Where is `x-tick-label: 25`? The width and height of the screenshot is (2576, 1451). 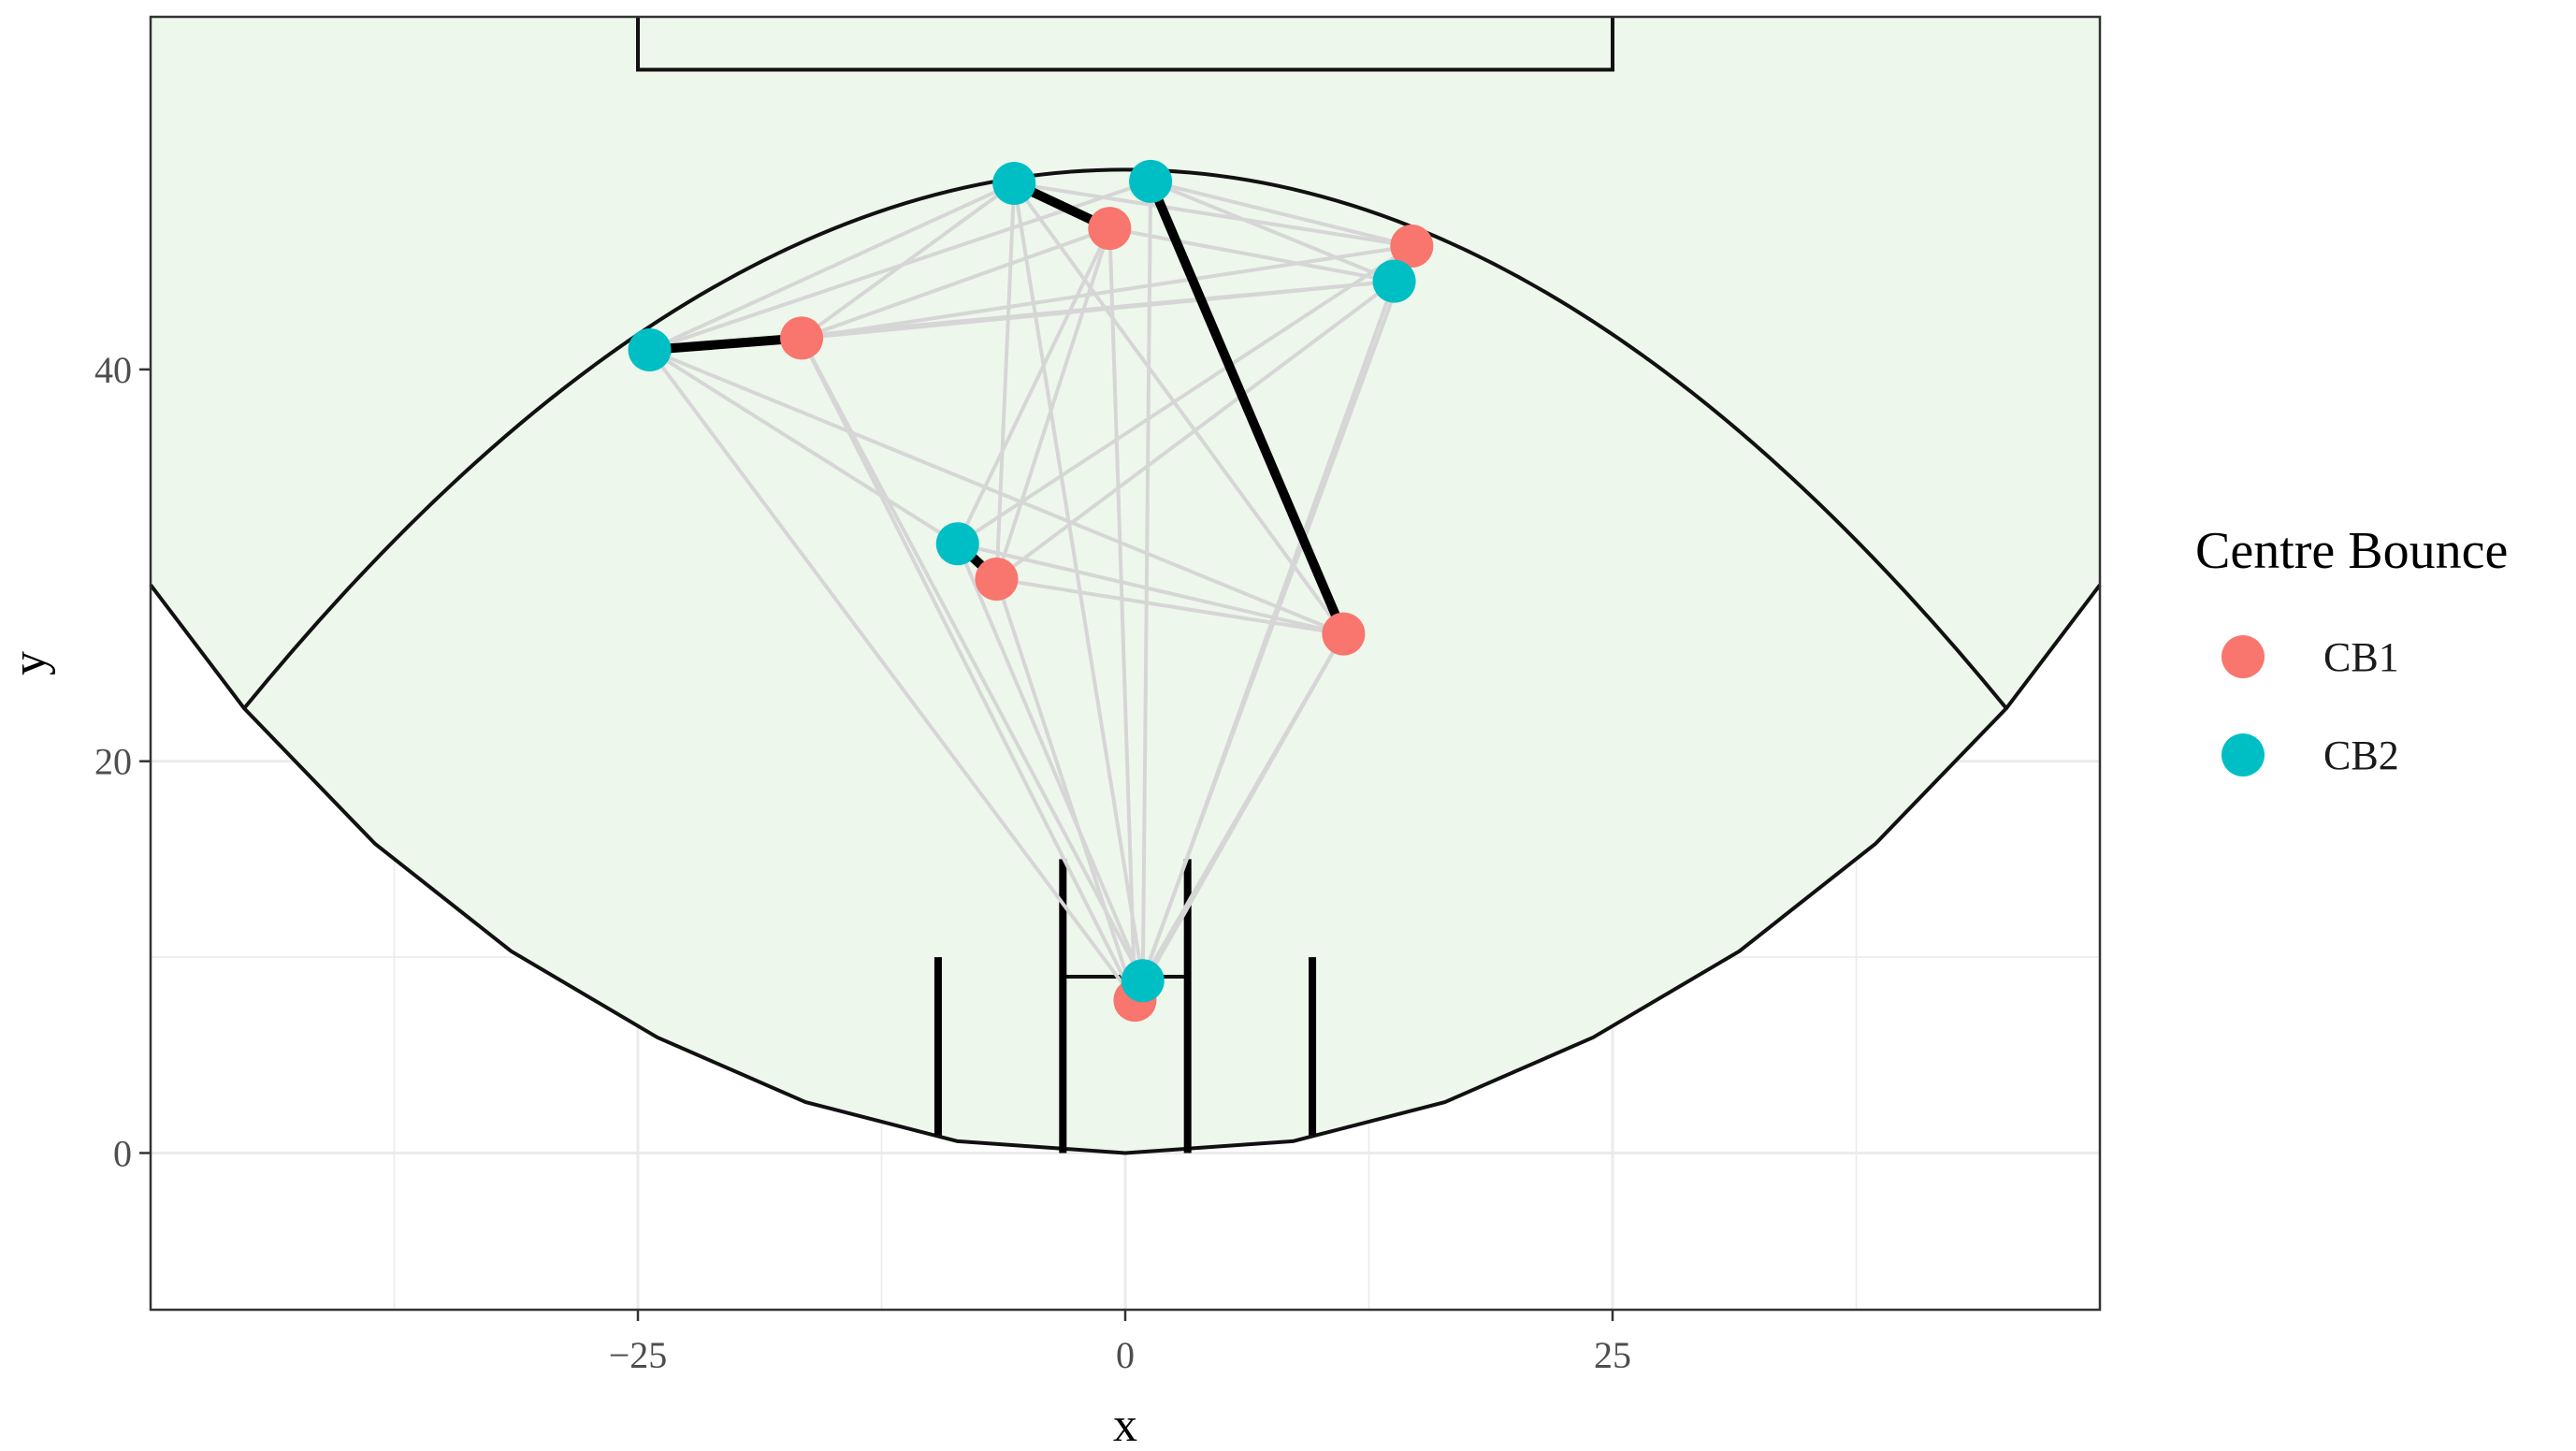
x-tick-label: 25 is located at coordinates (1612, 1355).